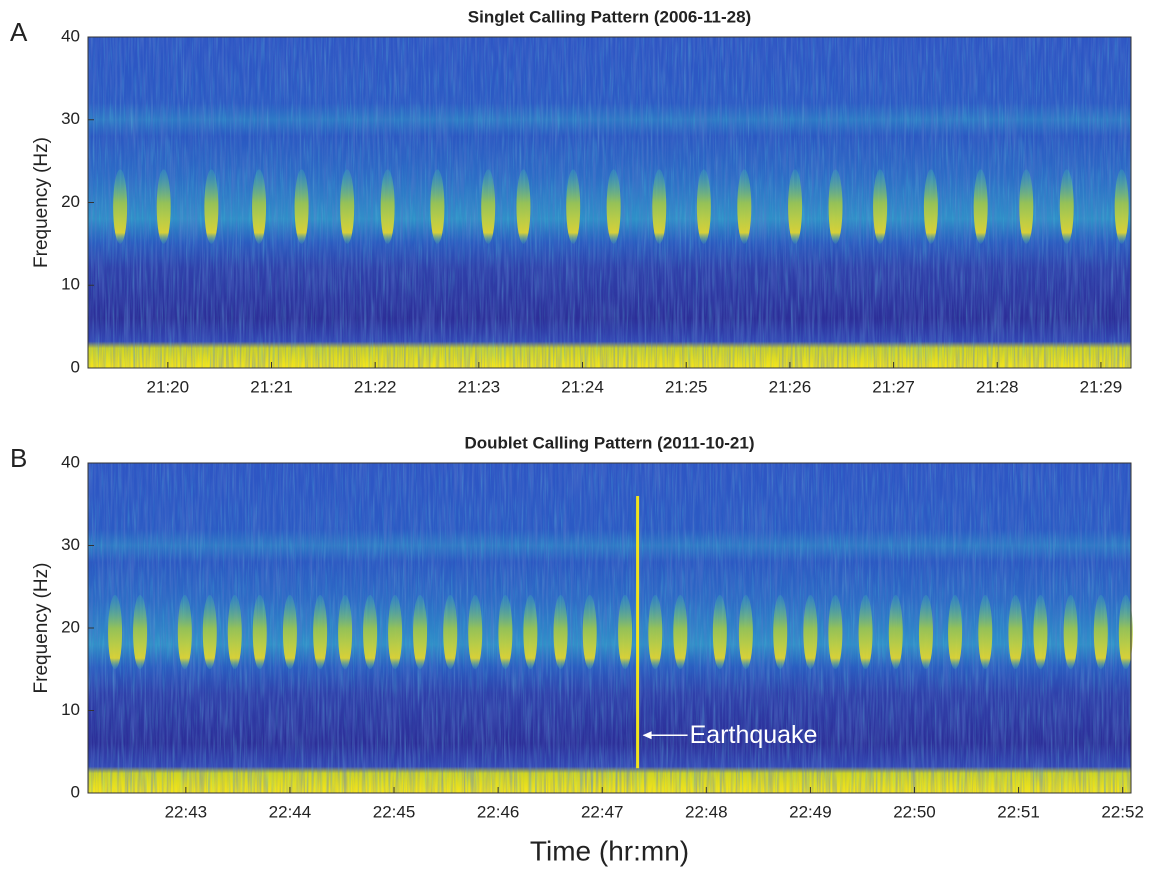 The width and height of the screenshot is (1169, 876). What do you see at coordinates (609, 16) in the screenshot?
I see `chart-title: Singlet Calling Pattern (2006-11-28)` at bounding box center [609, 16].